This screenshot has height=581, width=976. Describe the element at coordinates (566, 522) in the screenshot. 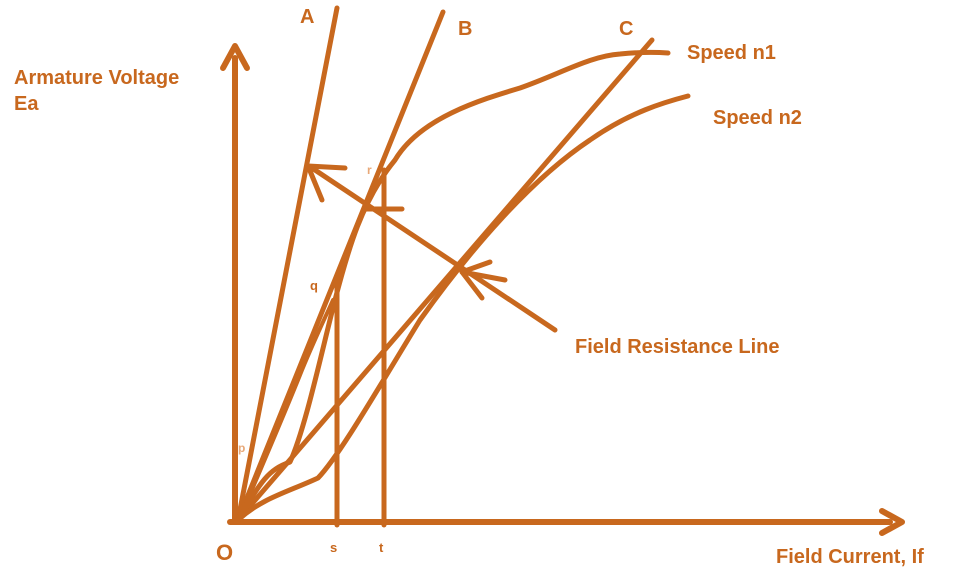

I see `x-axis` at that location.